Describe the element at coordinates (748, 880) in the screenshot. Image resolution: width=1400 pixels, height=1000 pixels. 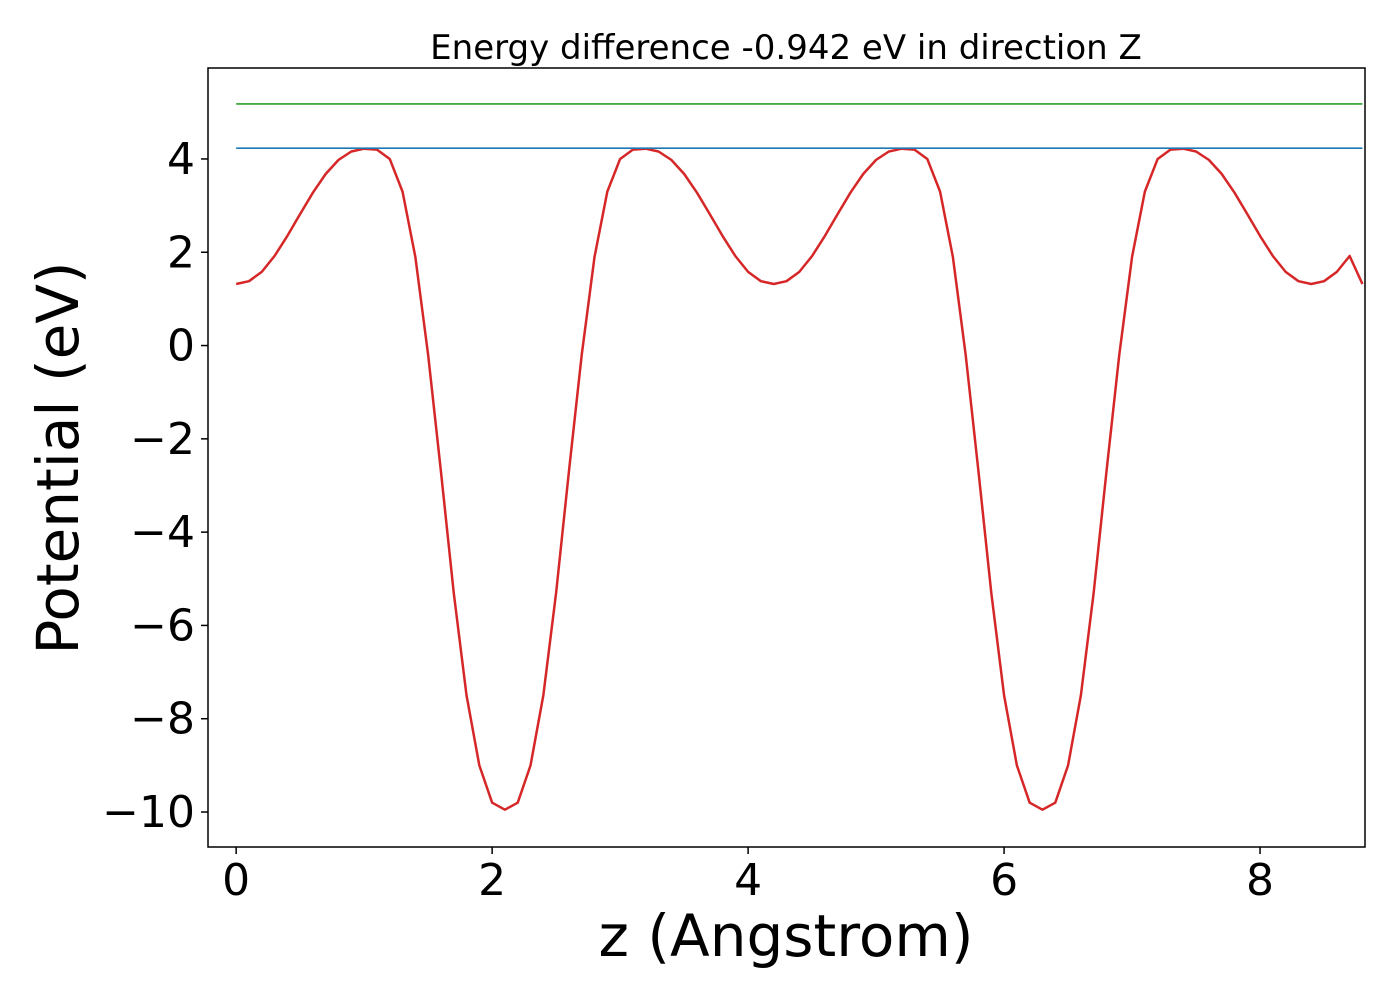
I see `x-tick-label: 4` at that location.